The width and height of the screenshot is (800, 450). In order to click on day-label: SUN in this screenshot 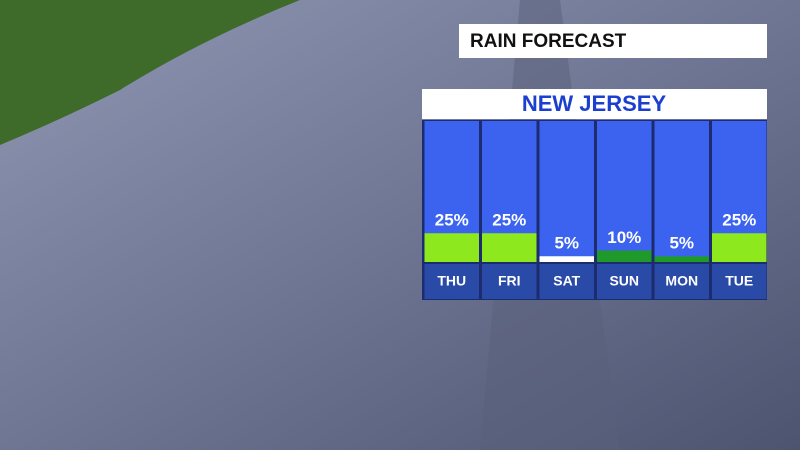, I will do `click(624, 281)`.